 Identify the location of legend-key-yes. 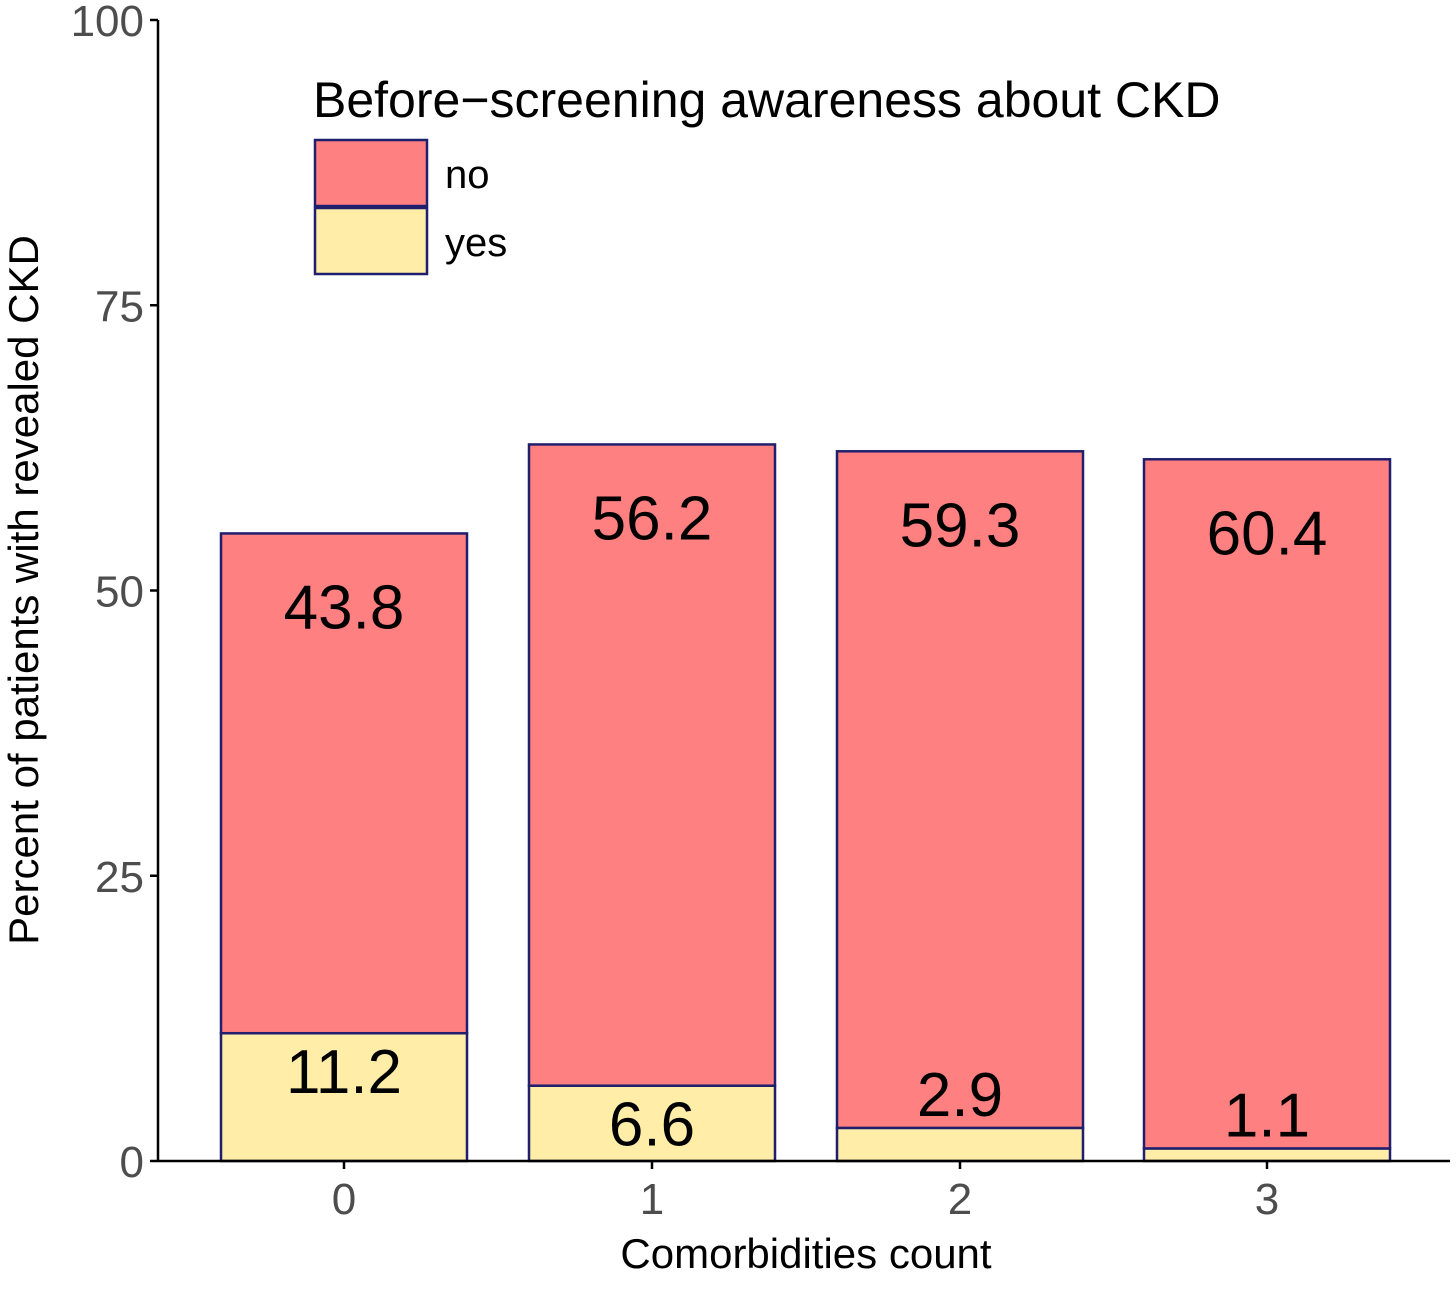
(371, 241).